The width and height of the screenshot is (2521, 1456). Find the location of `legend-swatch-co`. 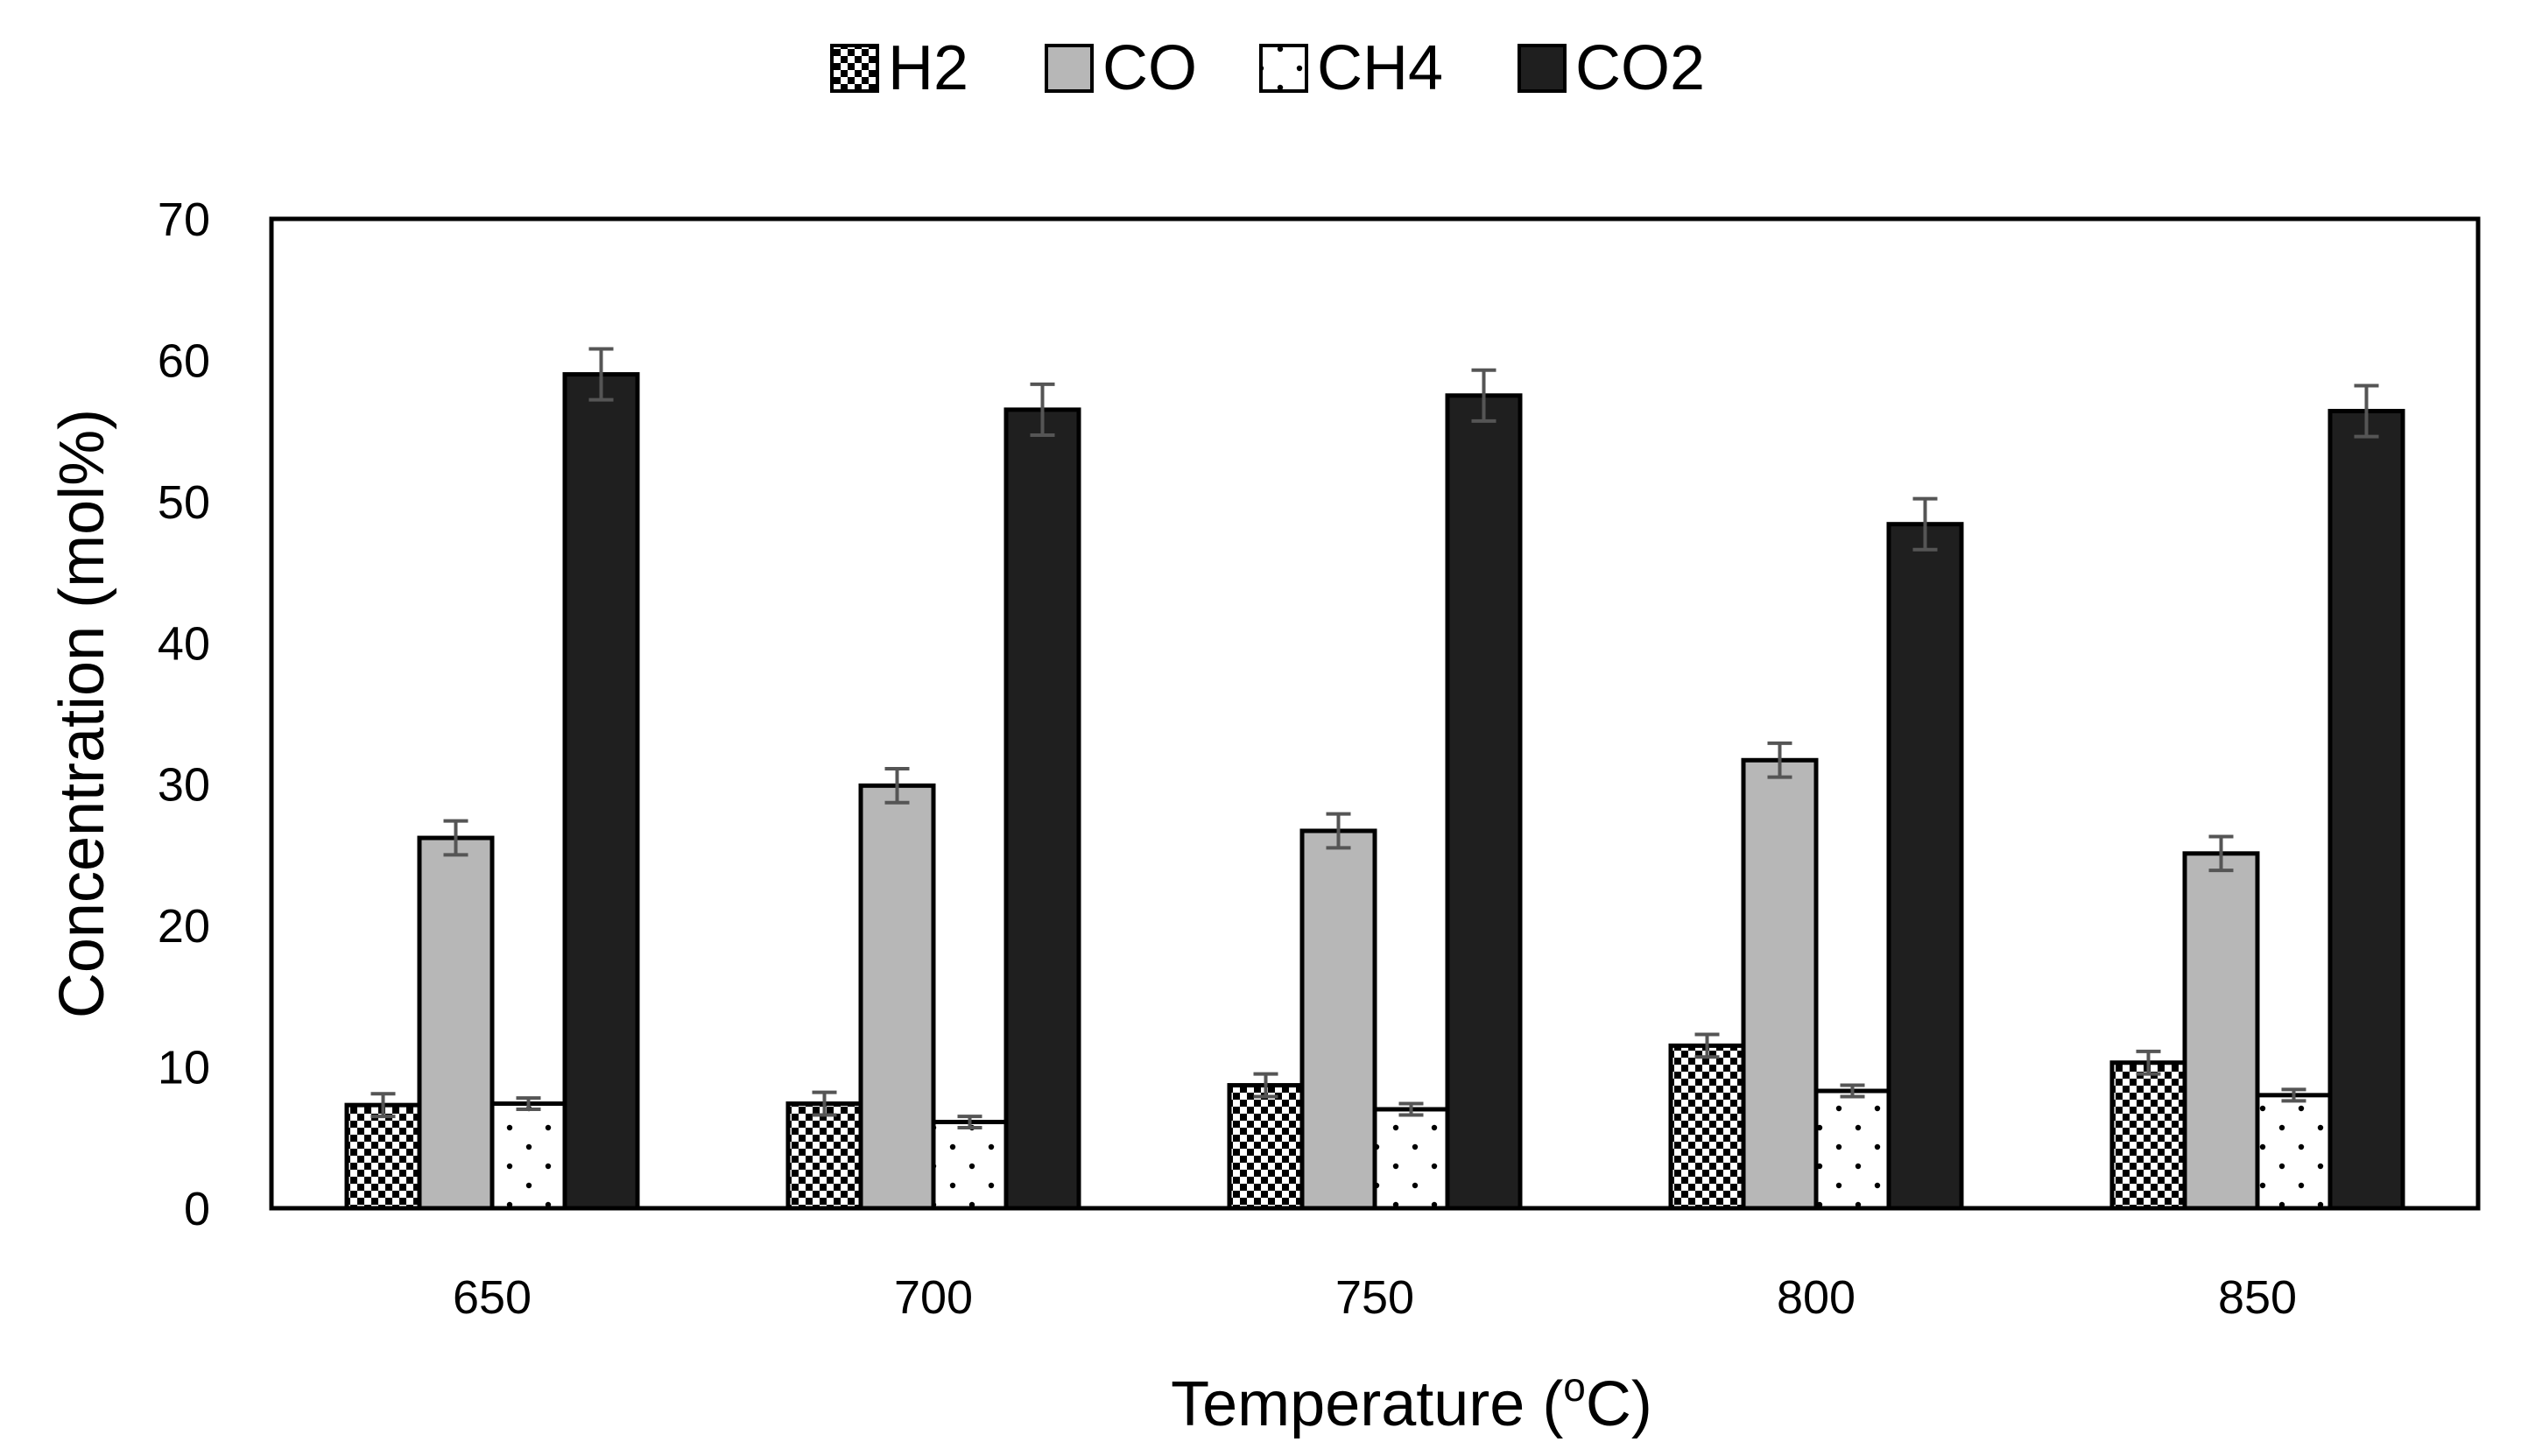

legend-swatch-co is located at coordinates (1069, 68).